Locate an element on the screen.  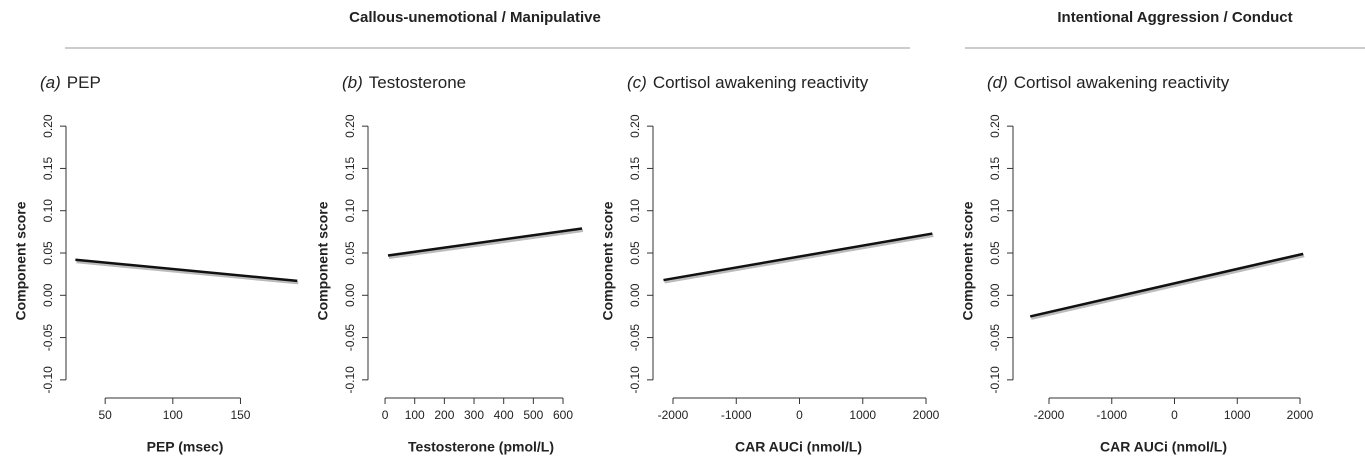
x-tick-label: 50 is located at coordinates (105, 415).